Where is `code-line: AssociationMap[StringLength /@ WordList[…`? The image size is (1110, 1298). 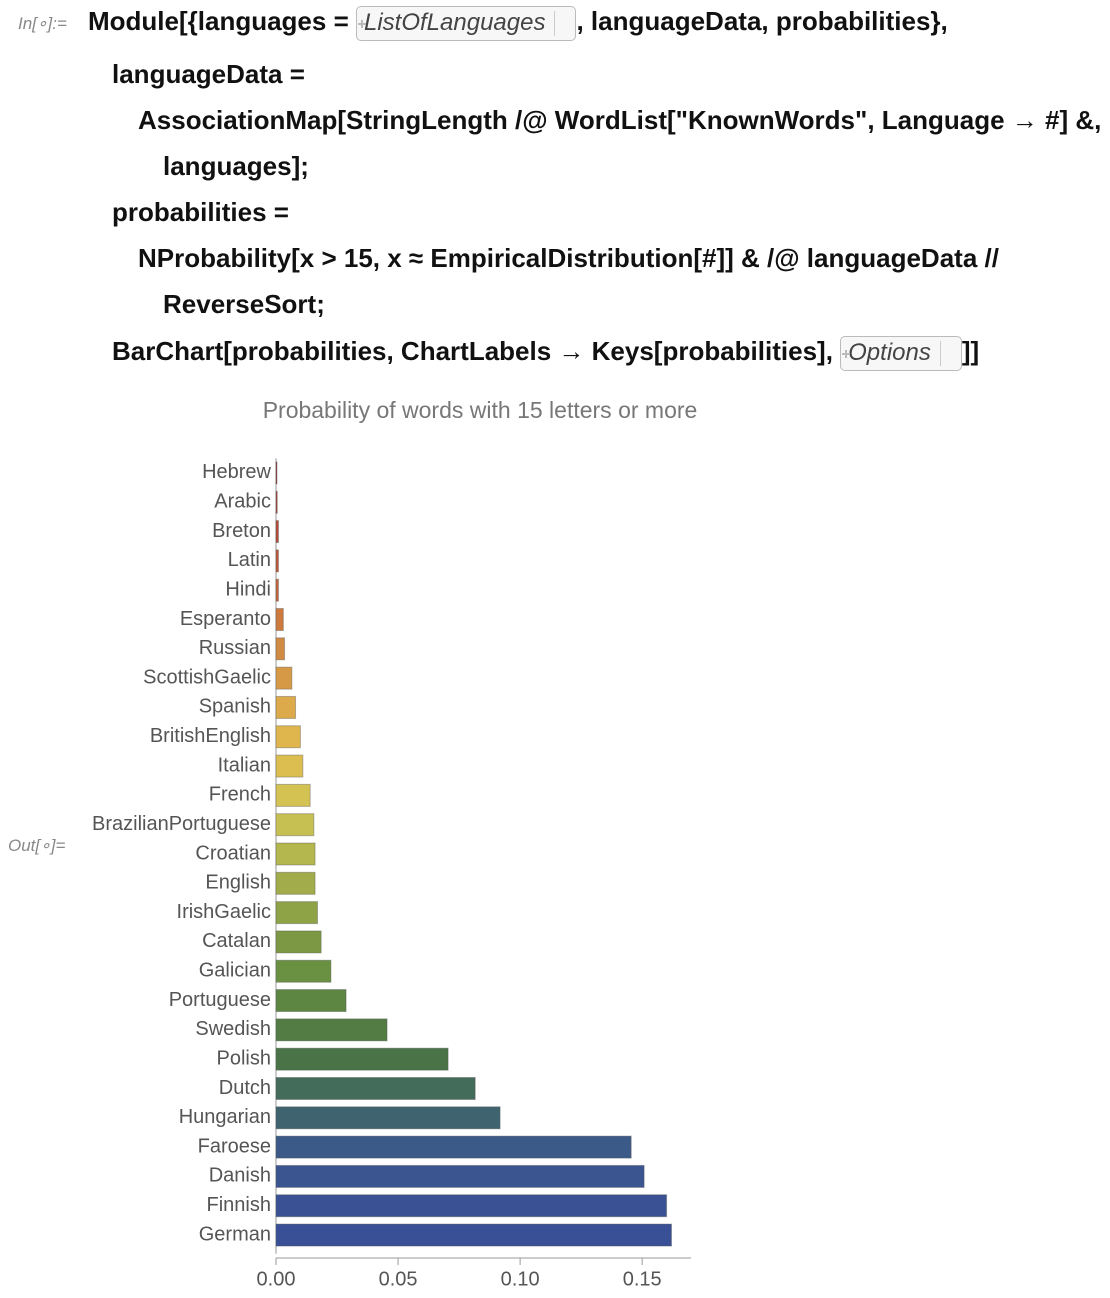 code-line: AssociationMap[StringLength /@ WordList[… is located at coordinates (619, 120).